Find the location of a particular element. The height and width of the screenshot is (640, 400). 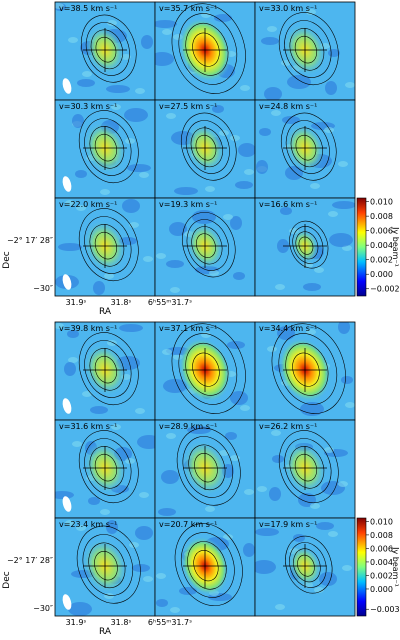

channel-panel: v=19.3 km s⁻¹ is located at coordinates (205, 247).